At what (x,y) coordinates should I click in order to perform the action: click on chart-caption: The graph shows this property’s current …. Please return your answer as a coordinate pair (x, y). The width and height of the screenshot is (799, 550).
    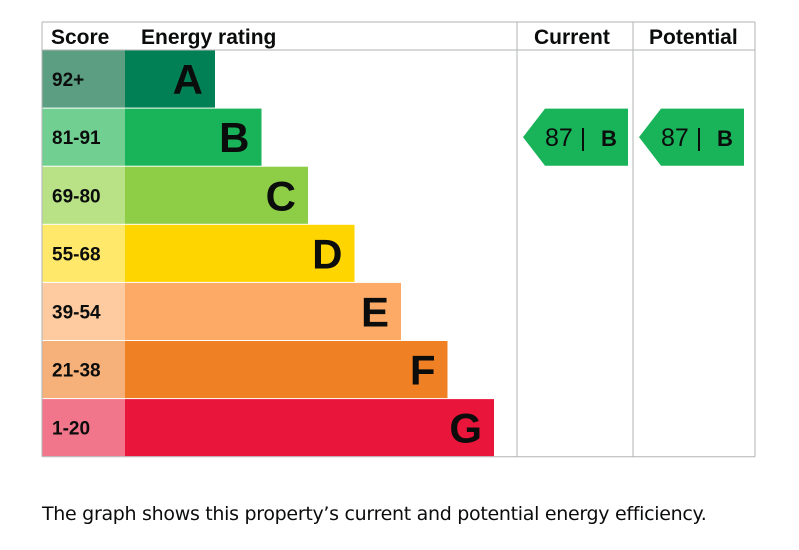
    Looking at the image, I should click on (374, 514).